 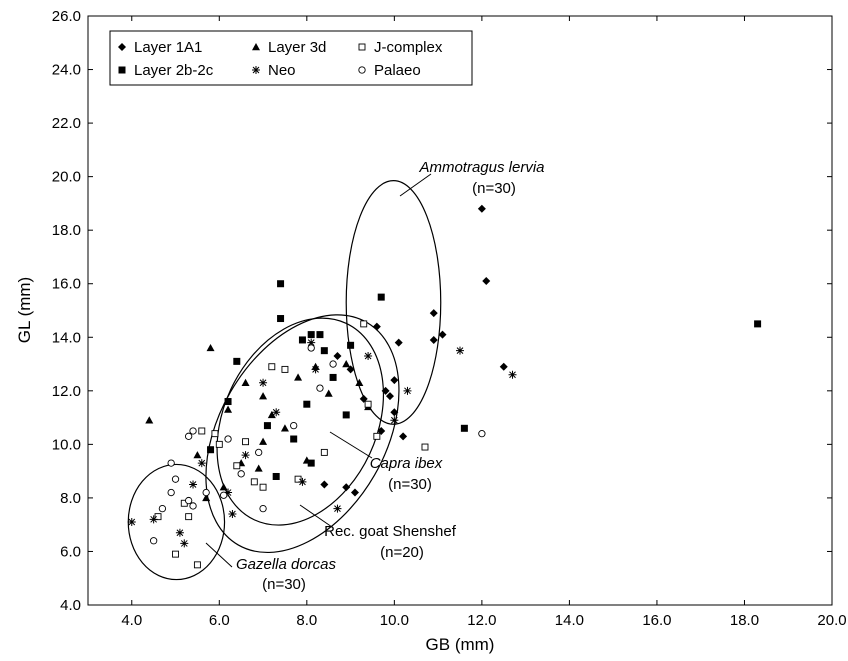 I want to click on legend-marker-palaeo, so click(x=362, y=70).